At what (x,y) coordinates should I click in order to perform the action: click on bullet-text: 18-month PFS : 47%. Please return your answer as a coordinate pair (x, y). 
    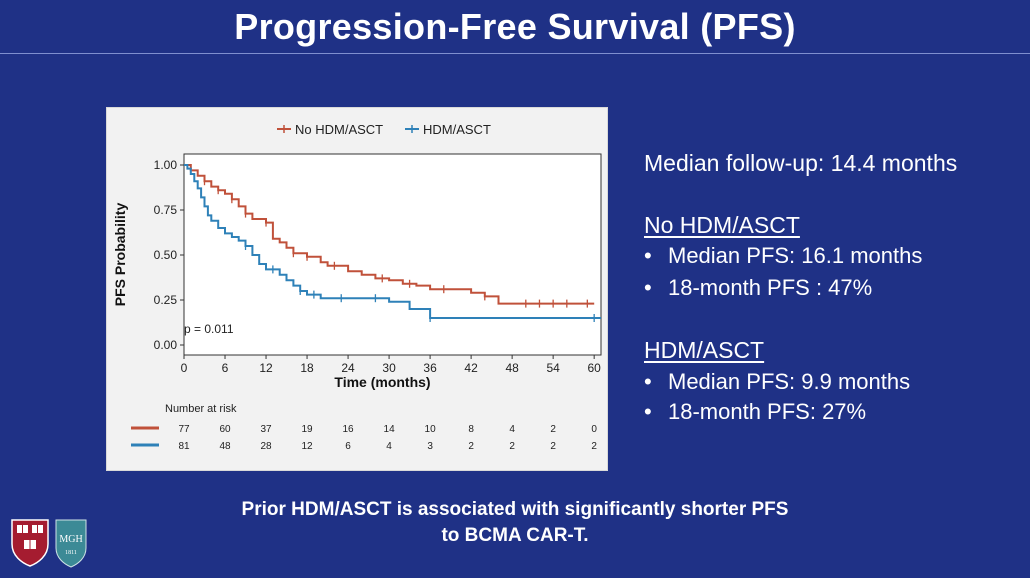
    Looking at the image, I should click on (770, 287).